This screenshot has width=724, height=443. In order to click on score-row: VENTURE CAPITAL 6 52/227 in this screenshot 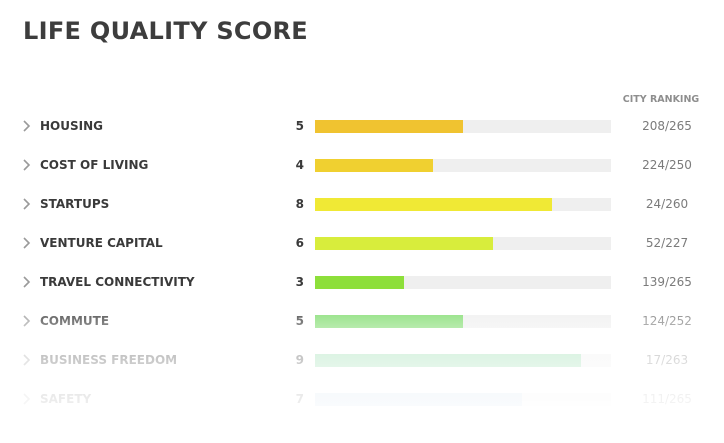, I will do `click(362, 242)`.